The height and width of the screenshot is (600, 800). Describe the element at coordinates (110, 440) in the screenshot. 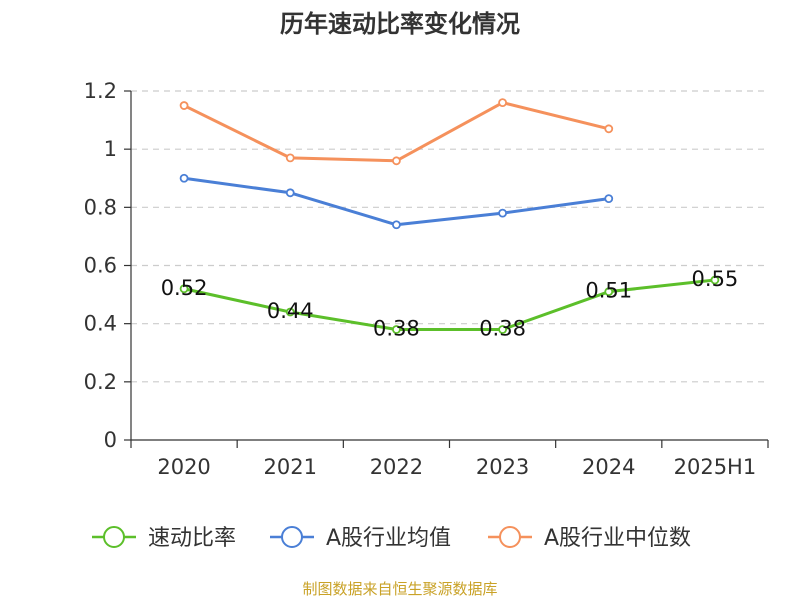

I see `y-tick-label: 0` at that location.